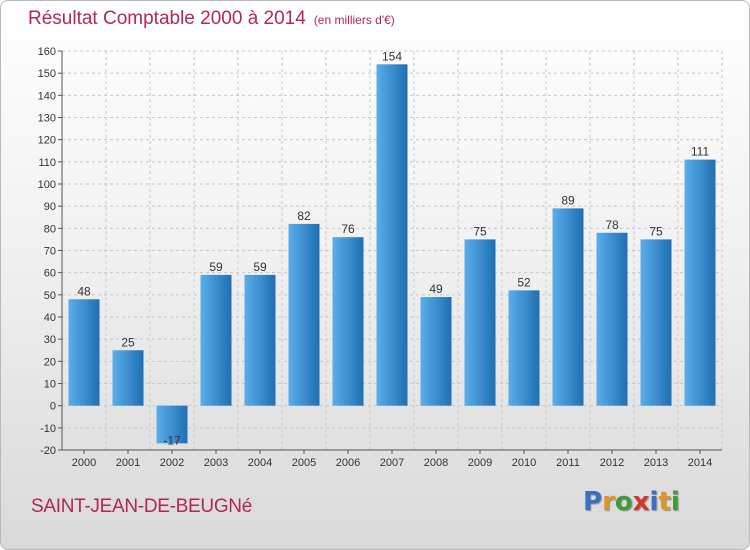 The image size is (750, 550). Describe the element at coordinates (392, 463) in the screenshot. I see `x-tick-label: 2007` at that location.